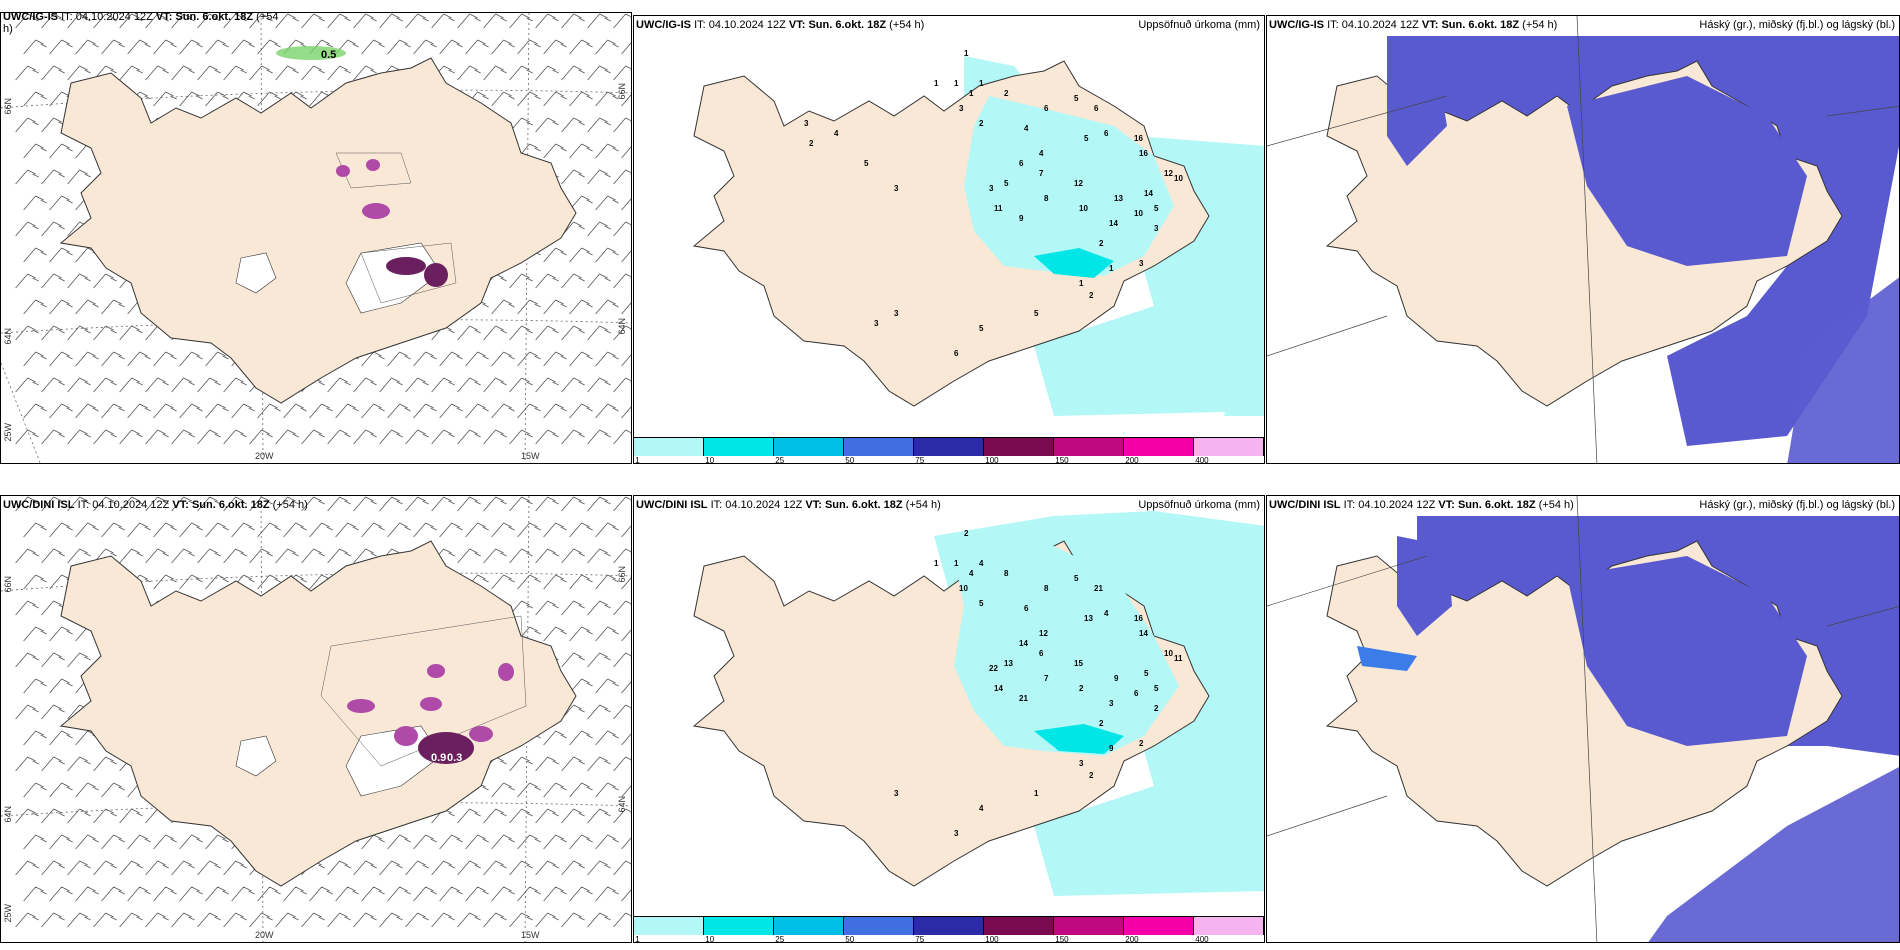 Image resolution: width=1900 pixels, height=950 pixels. Describe the element at coordinates (920, 460) in the screenshot. I see `legend-tick: 75` at that location.